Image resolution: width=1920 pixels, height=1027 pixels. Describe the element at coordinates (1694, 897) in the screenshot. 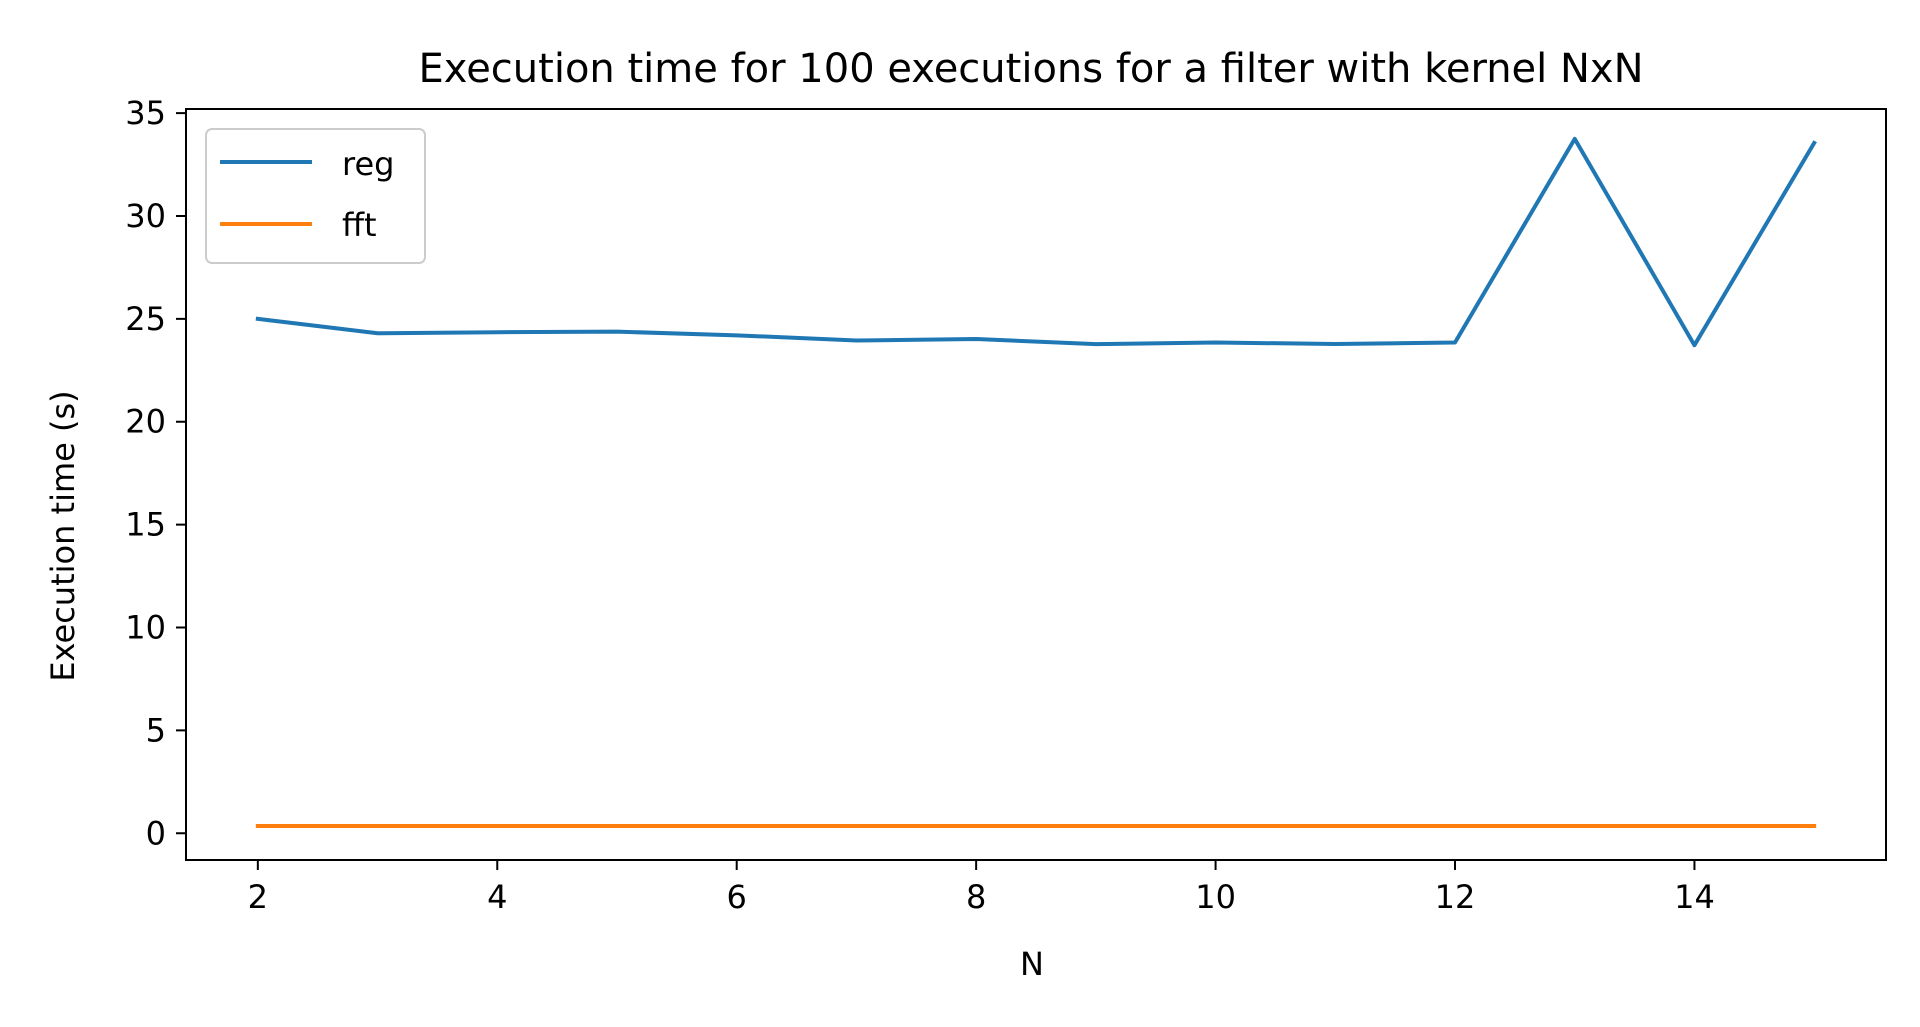

I see `x-tick-label: 14` at that location.